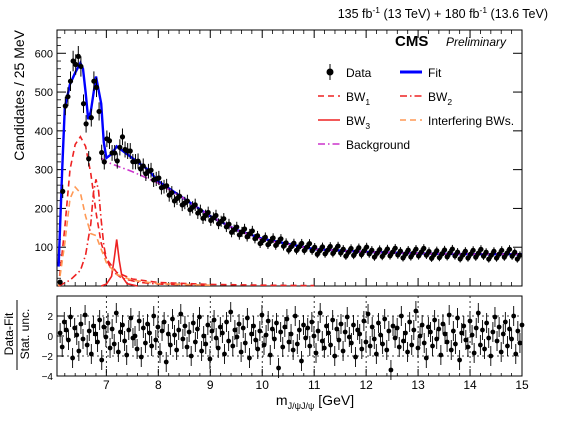  What do you see at coordinates (25, 334) in the screenshot?
I see `ratio-y-label-denominator: Stat. unc.` at bounding box center [25, 334].